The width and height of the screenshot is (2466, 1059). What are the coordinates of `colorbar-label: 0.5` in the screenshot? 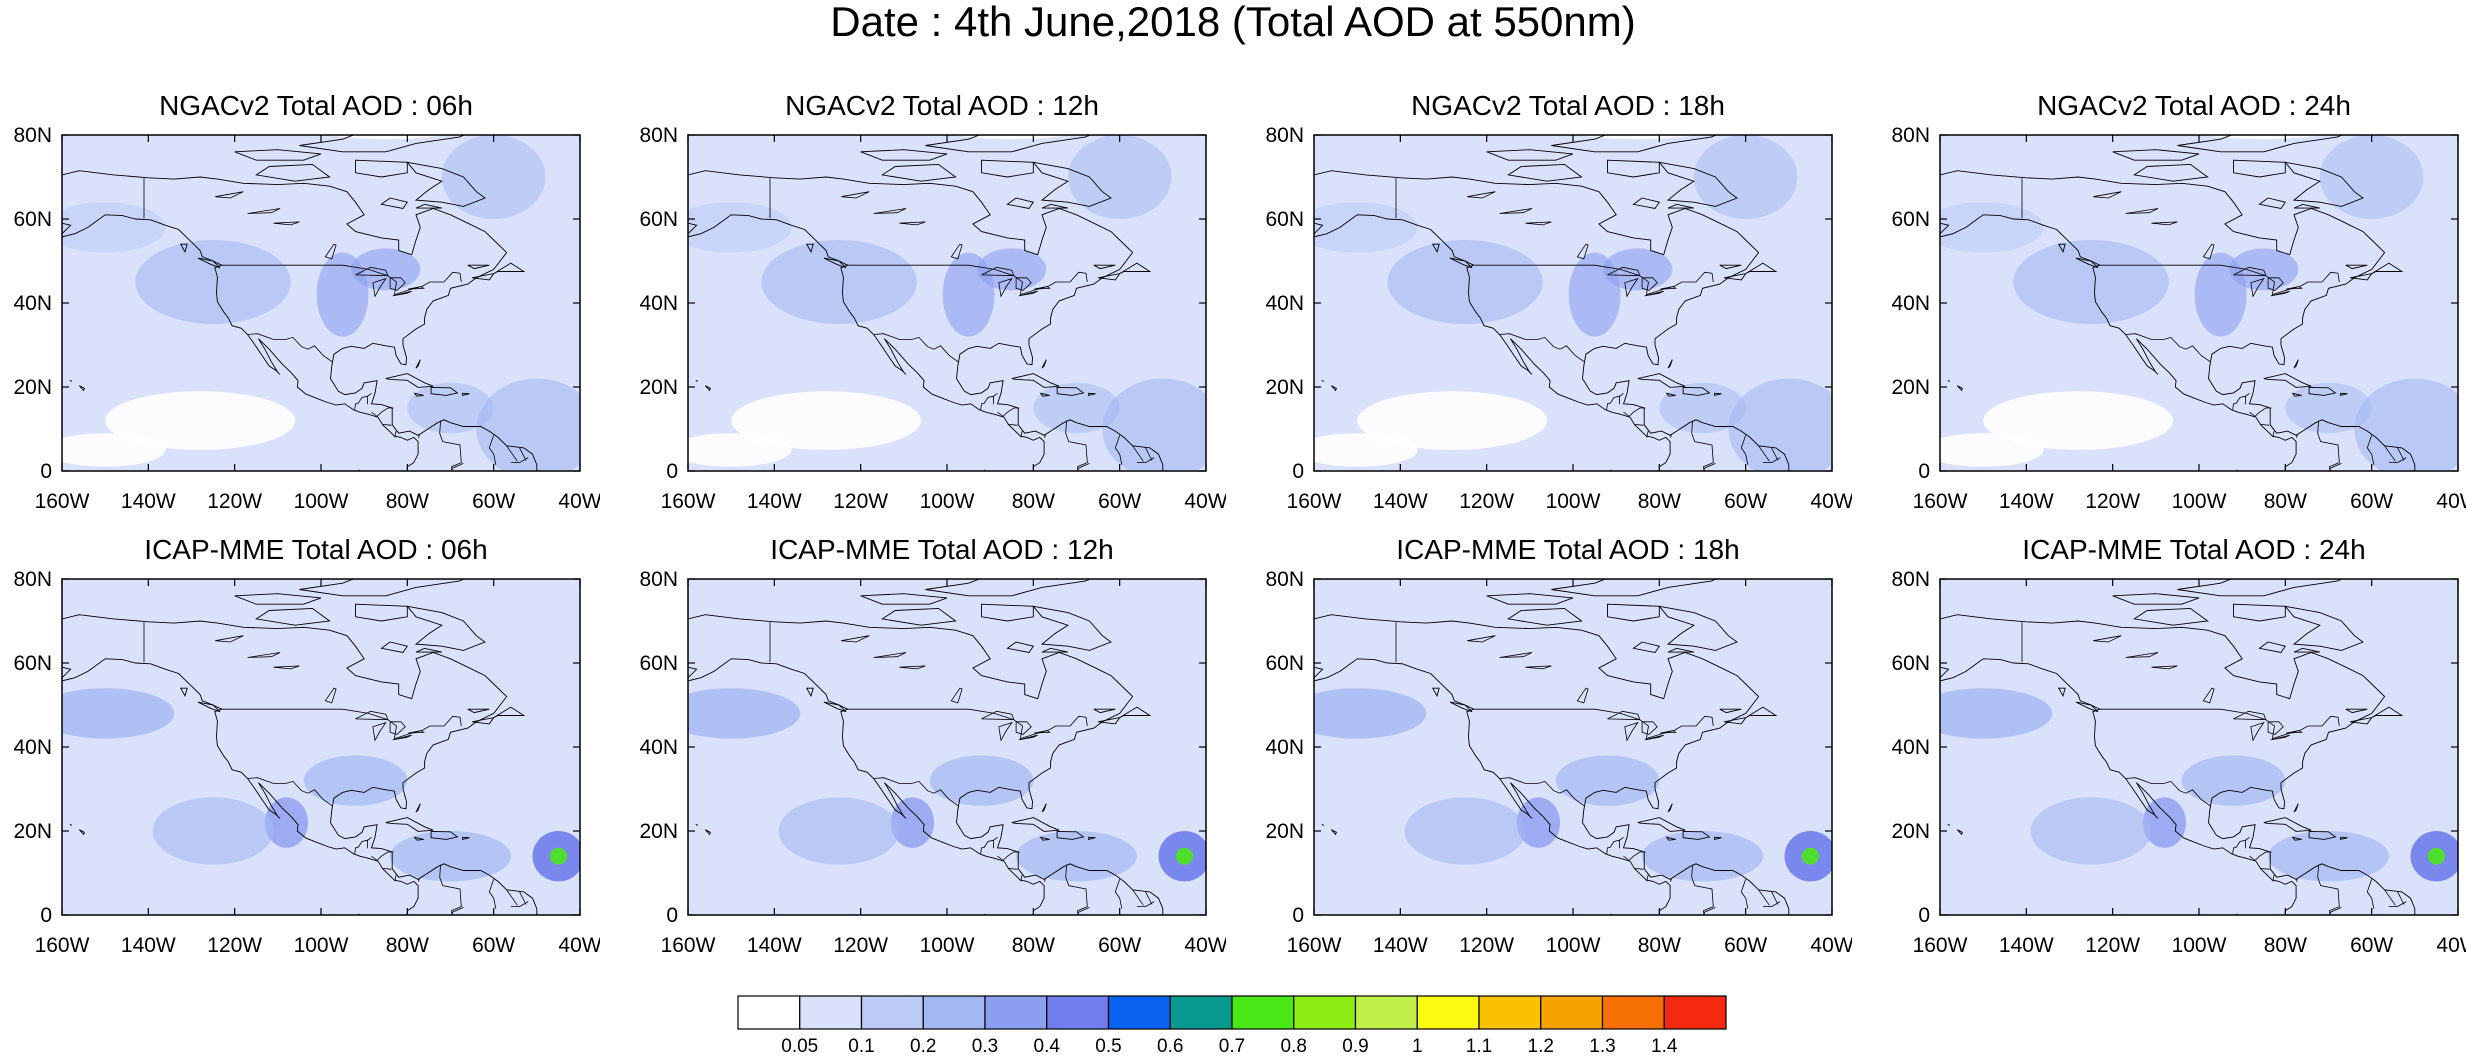 It's located at (1108, 1045).